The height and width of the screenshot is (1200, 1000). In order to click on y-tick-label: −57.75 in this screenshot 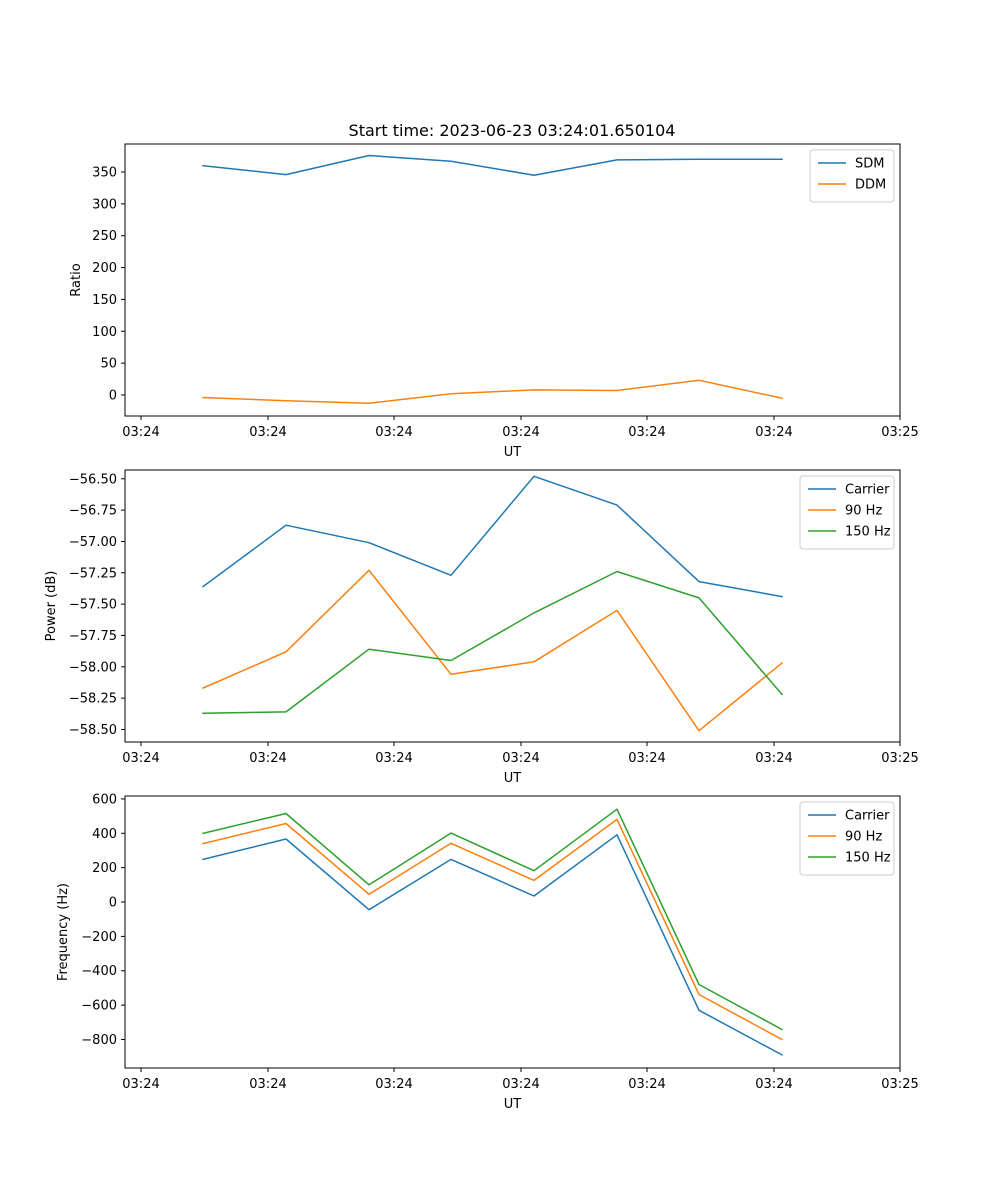, I will do `click(93, 636)`.